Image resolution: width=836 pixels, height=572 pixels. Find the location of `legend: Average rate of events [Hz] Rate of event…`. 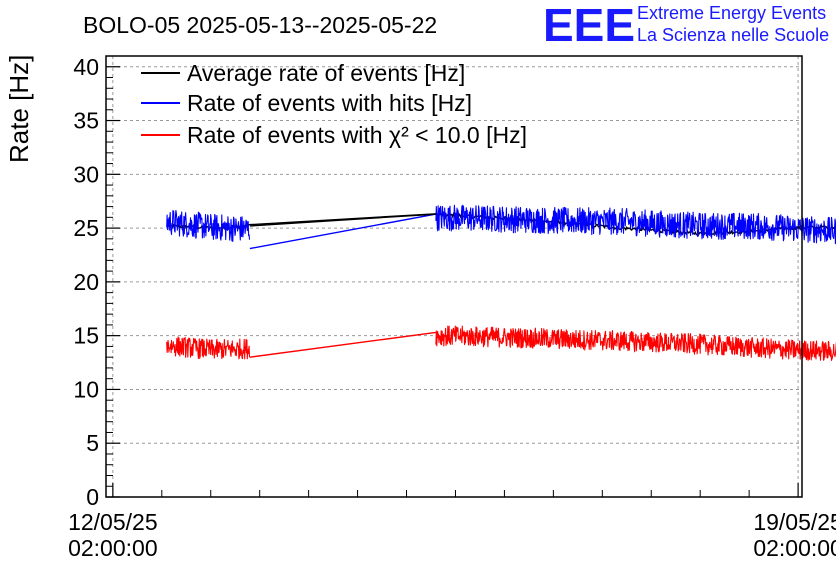

legend: Average rate of events [Hz] Rate of event… is located at coordinates (334, 104).